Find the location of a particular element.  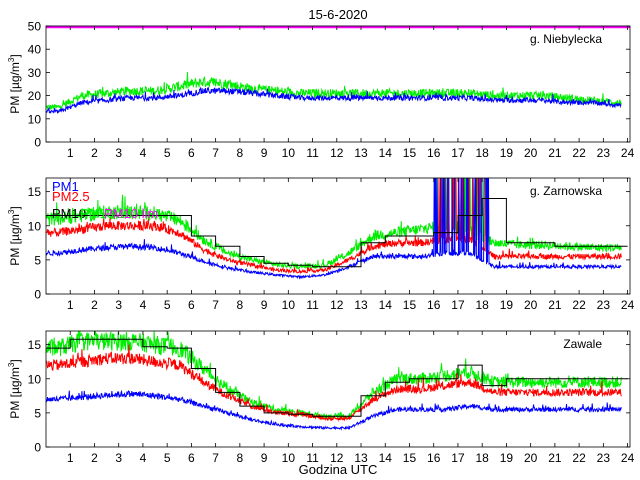

y-tick-label: 50 is located at coordinates (35, 27).